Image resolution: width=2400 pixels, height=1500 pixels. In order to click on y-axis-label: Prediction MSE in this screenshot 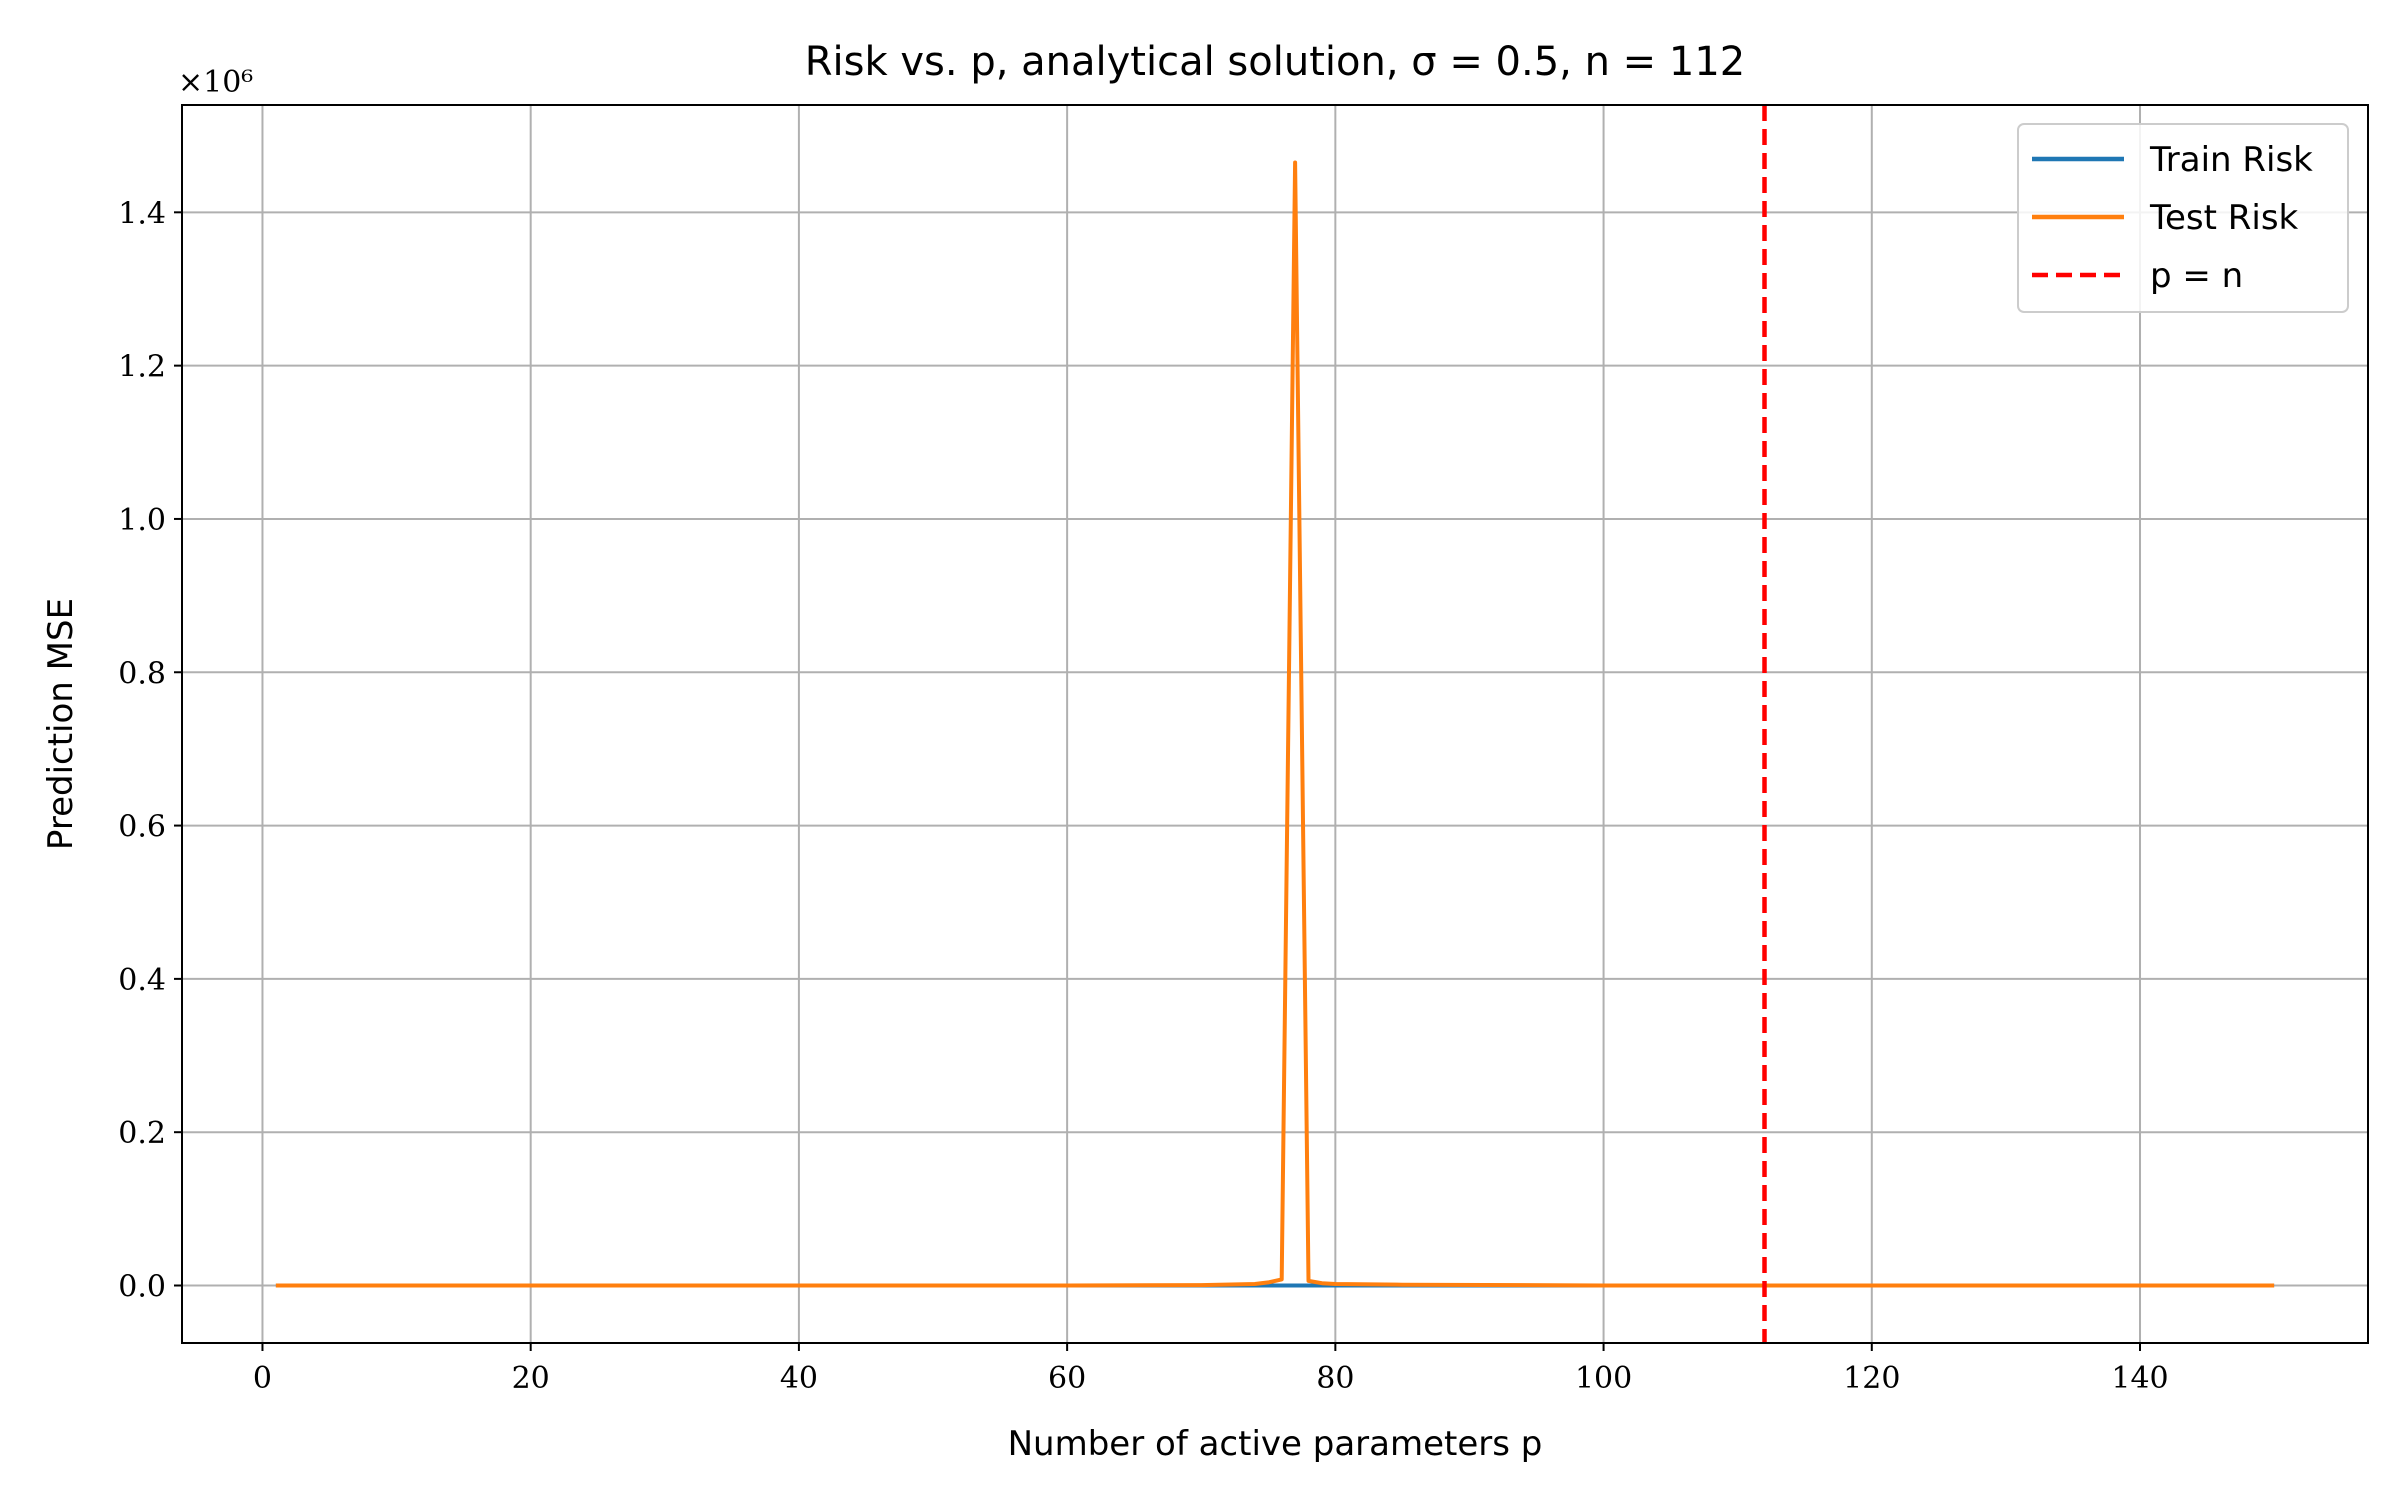, I will do `click(61, 724)`.